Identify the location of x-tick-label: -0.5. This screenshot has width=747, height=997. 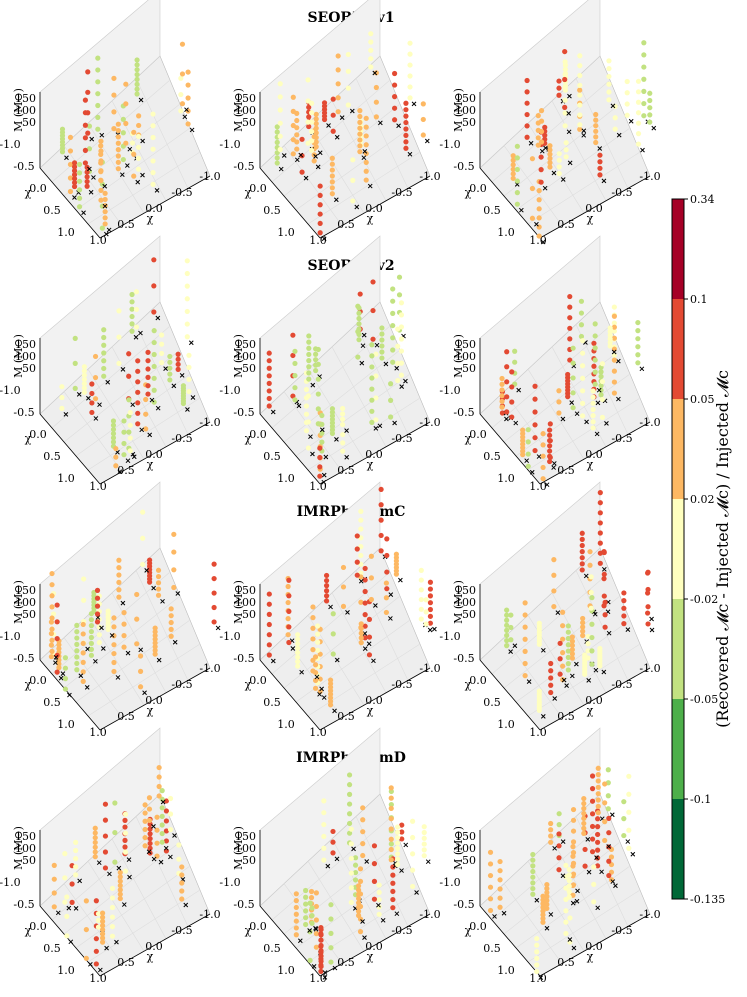
(401, 438).